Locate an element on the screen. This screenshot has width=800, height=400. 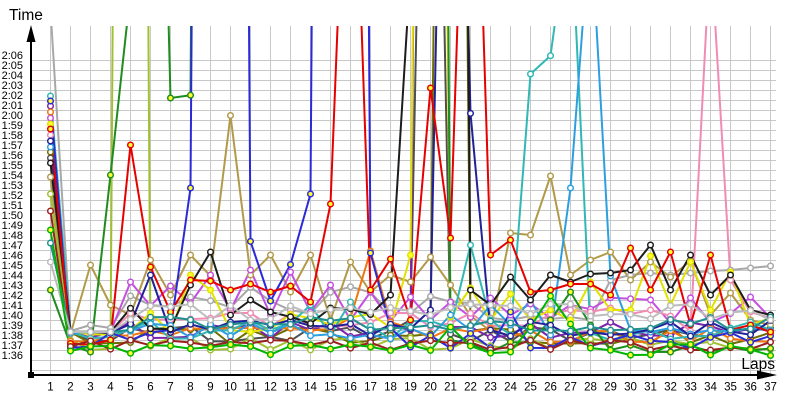
svg-text: 1:53 is located at coordinates (12, 186).